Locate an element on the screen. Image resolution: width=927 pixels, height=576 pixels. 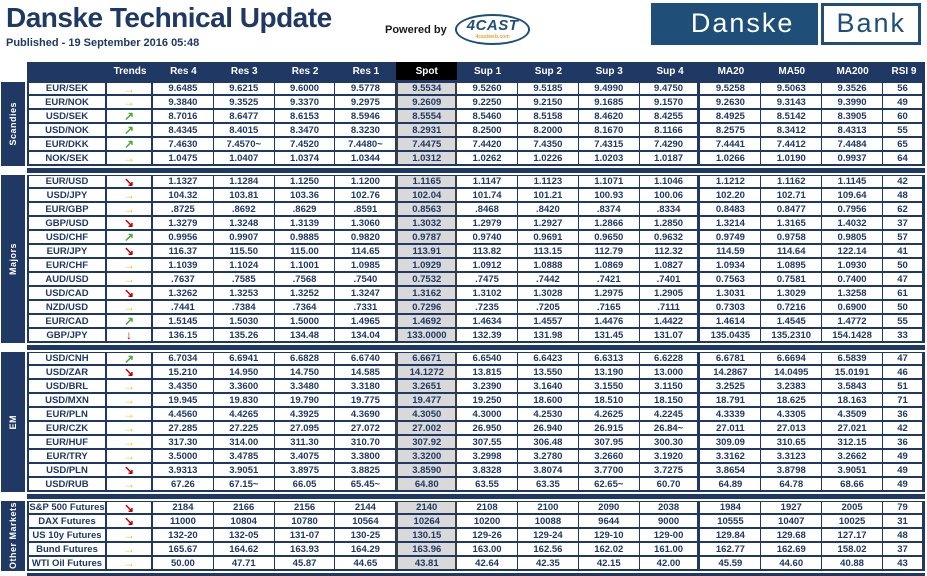
level-cell: 1.1250 is located at coordinates (305, 181).